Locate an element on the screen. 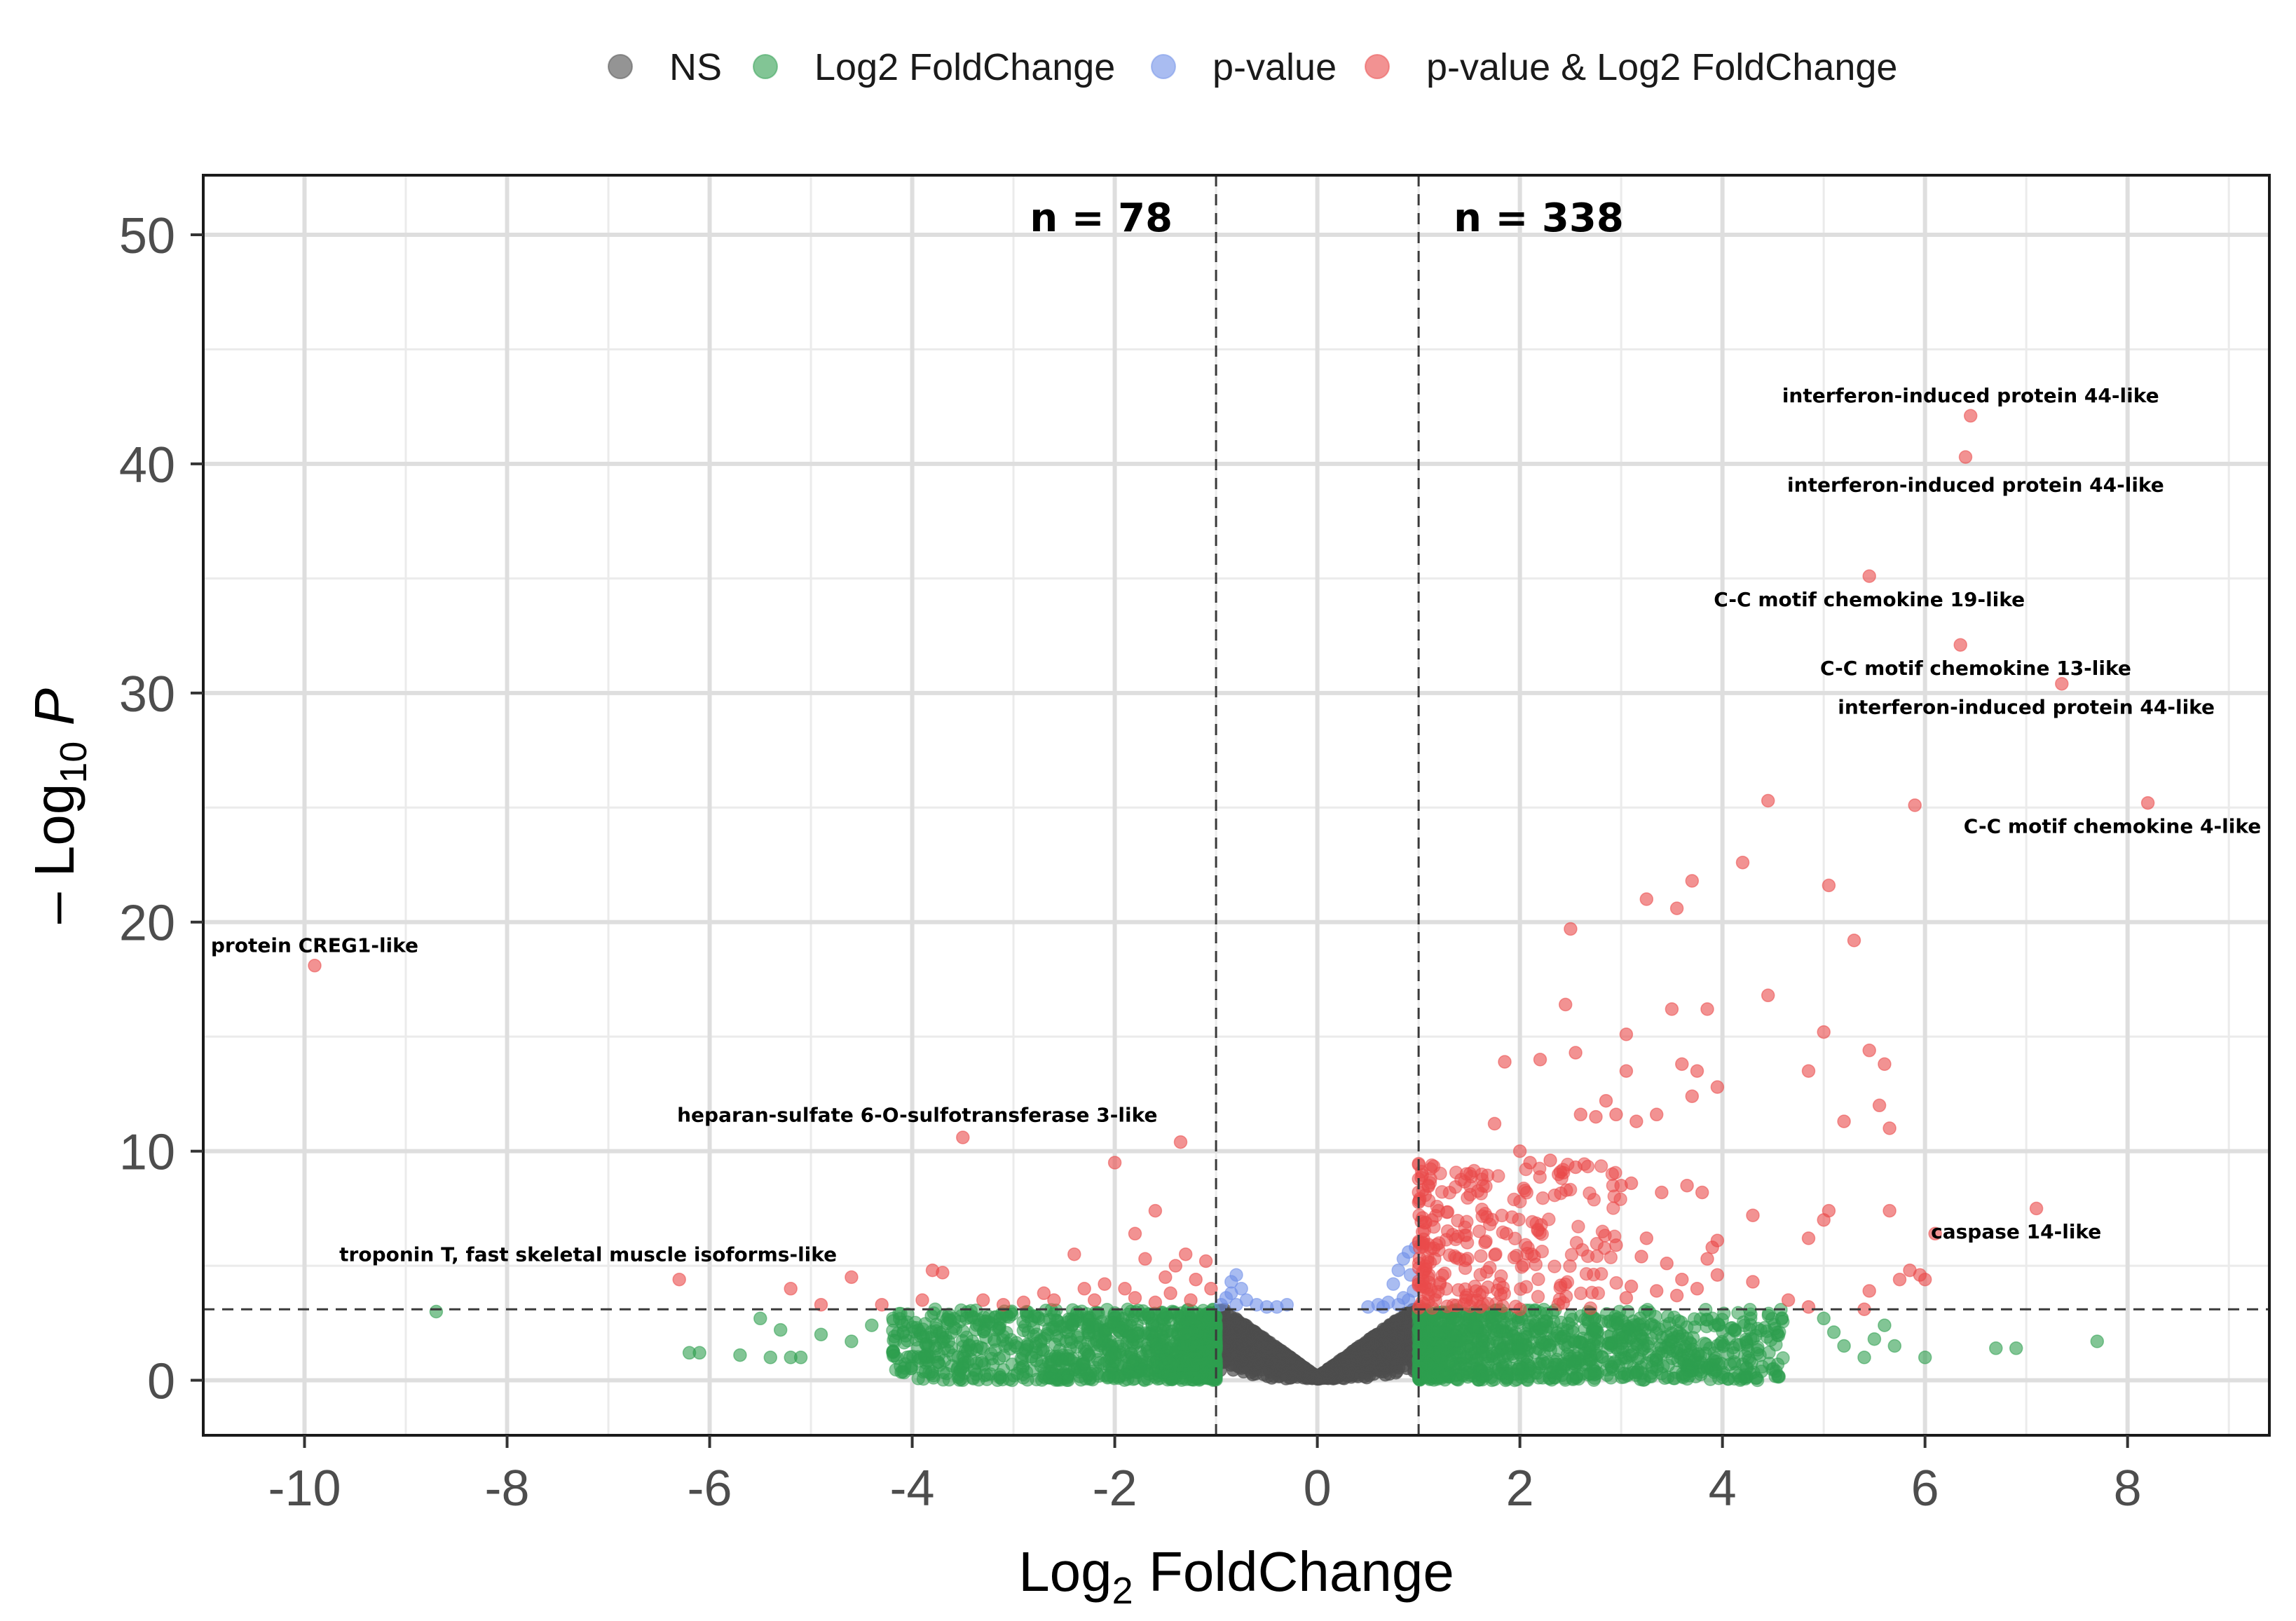 Image resolution: width=2296 pixels, height=1621 pixels. x-tick-label: 8 is located at coordinates (2128, 1489).